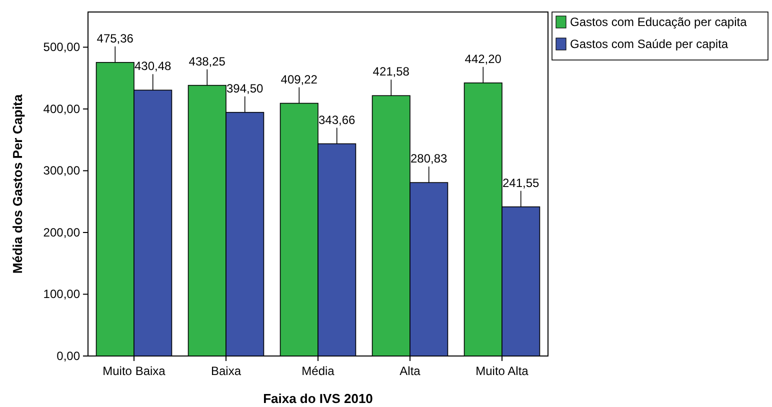  I want to click on x-tick-label: Baixa, so click(226, 371).